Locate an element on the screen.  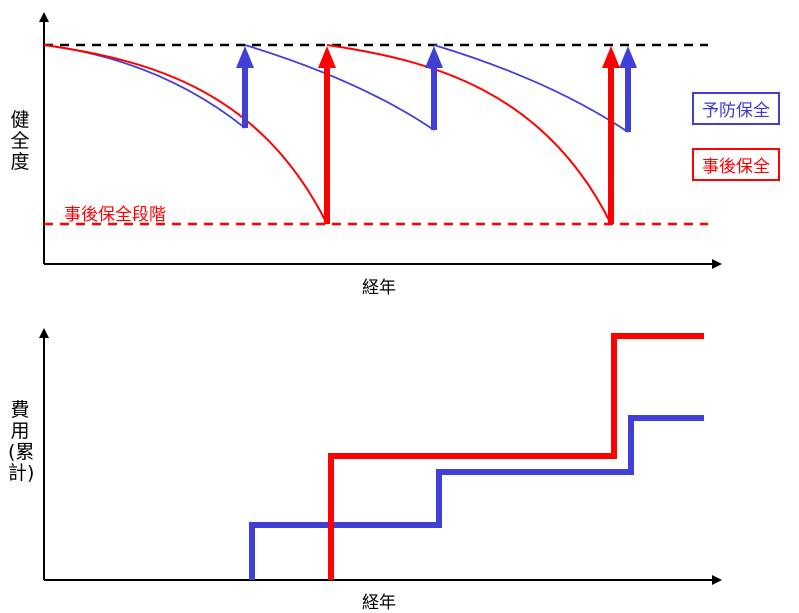
top-y-axis-label: 健全度 is located at coordinates (20, 141).